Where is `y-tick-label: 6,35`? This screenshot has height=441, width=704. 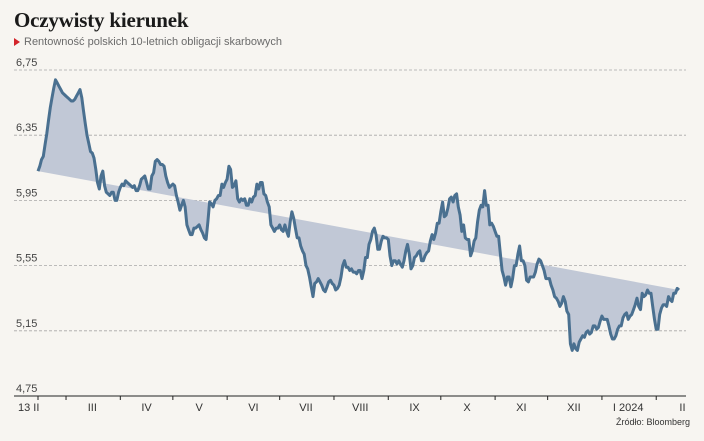 y-tick-label: 6,35 is located at coordinates (26, 128).